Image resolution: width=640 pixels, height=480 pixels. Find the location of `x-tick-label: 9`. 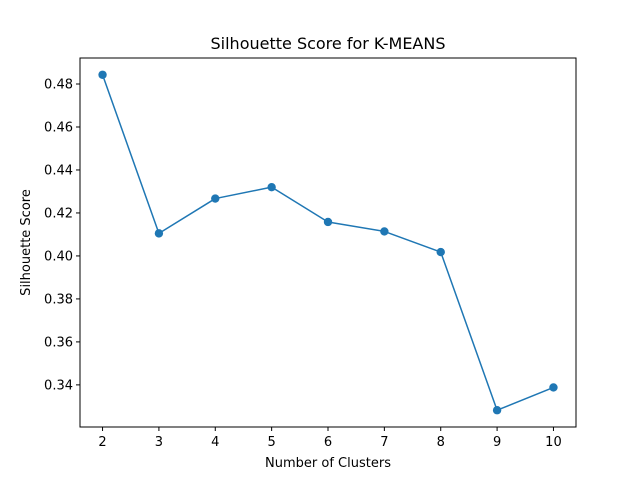

x-tick-label: 9 is located at coordinates (497, 442).